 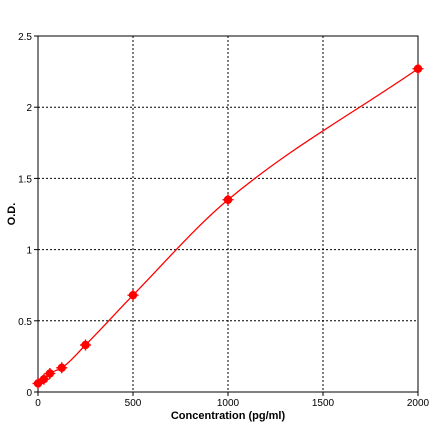 I want to click on y-tick-label: 0, so click(x=29, y=393).